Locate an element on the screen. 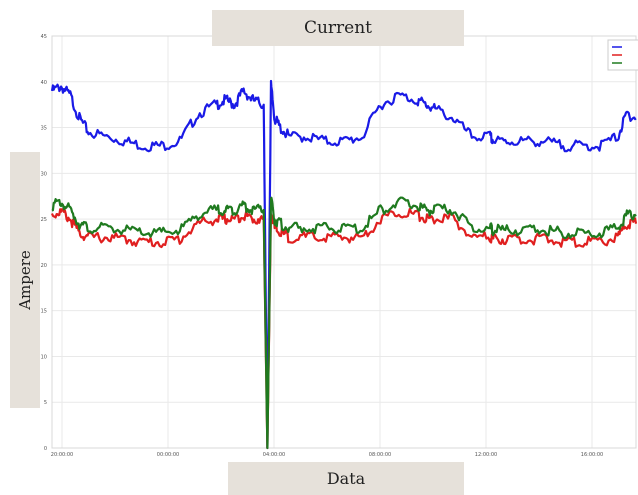 This screenshot has height=495, width=638. x-tick-label: 16:00:00 is located at coordinates (592, 455).